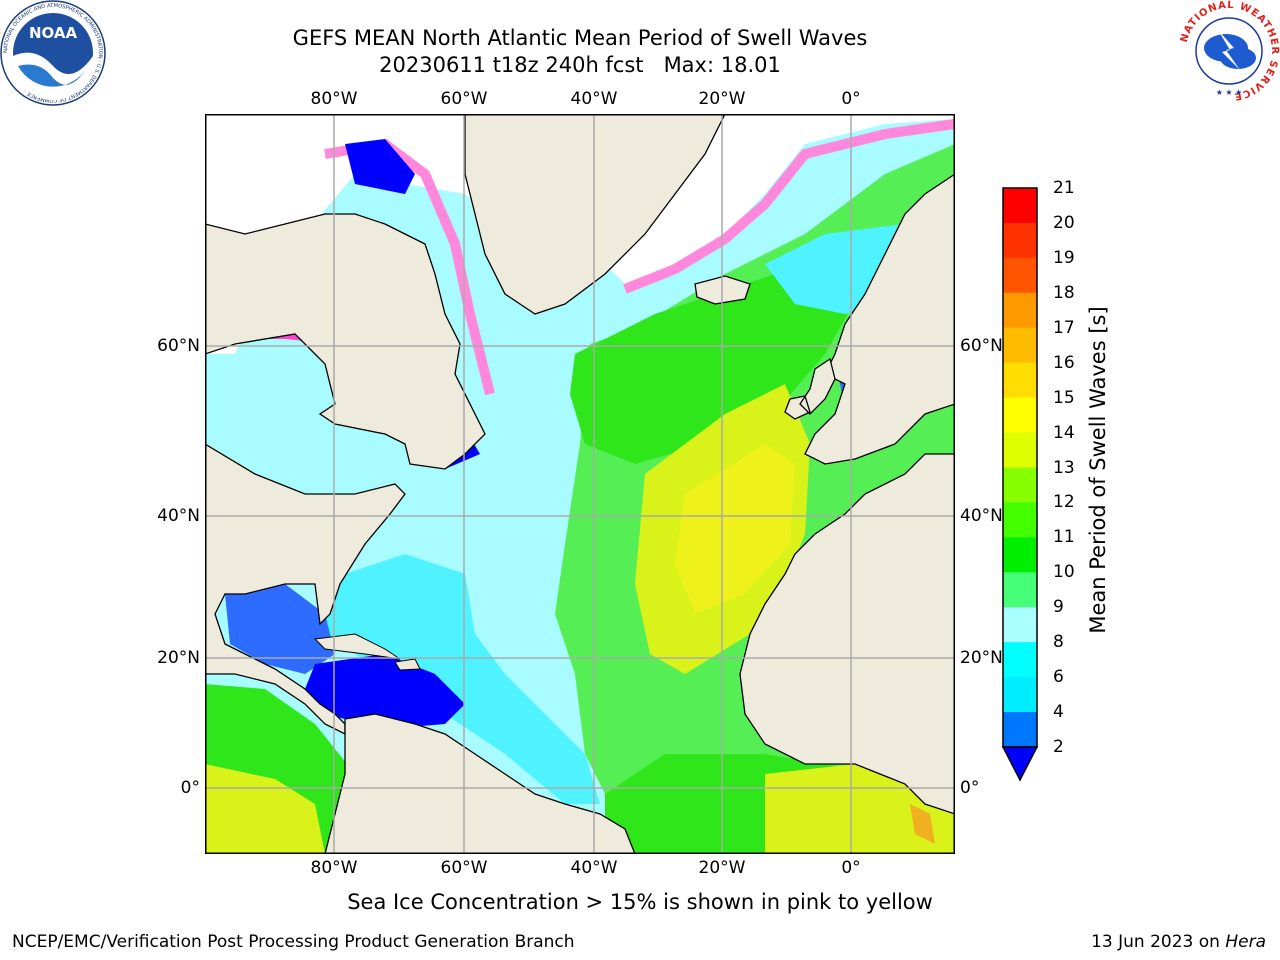 The height and width of the screenshot is (960, 1280). Describe the element at coordinates (407, 664) in the screenshot. I see `land-hispaniola` at that location.